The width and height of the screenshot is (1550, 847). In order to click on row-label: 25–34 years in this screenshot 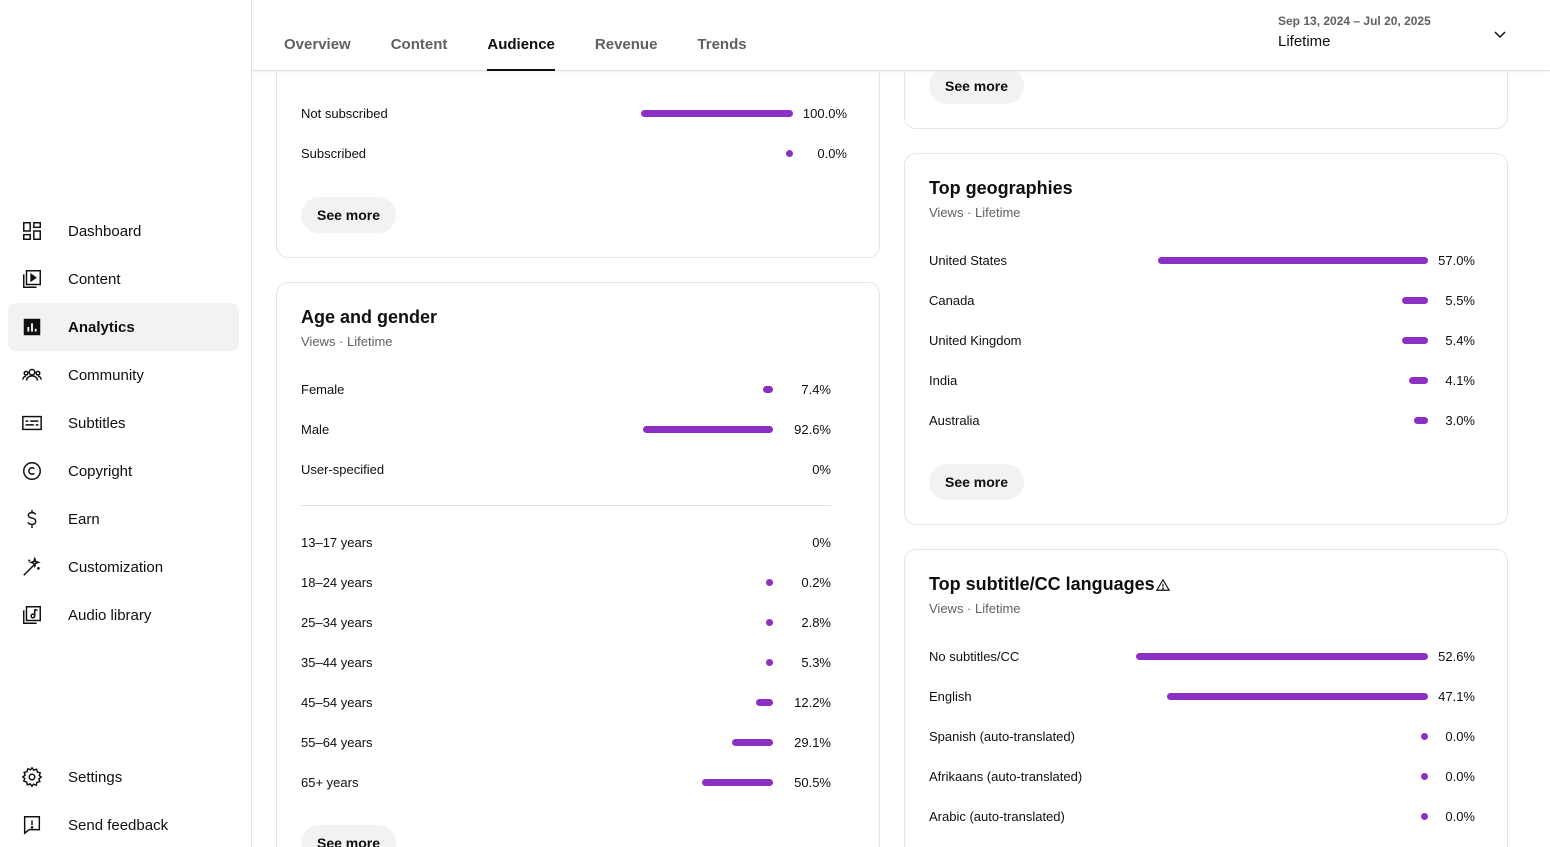, I will do `click(337, 622)`.